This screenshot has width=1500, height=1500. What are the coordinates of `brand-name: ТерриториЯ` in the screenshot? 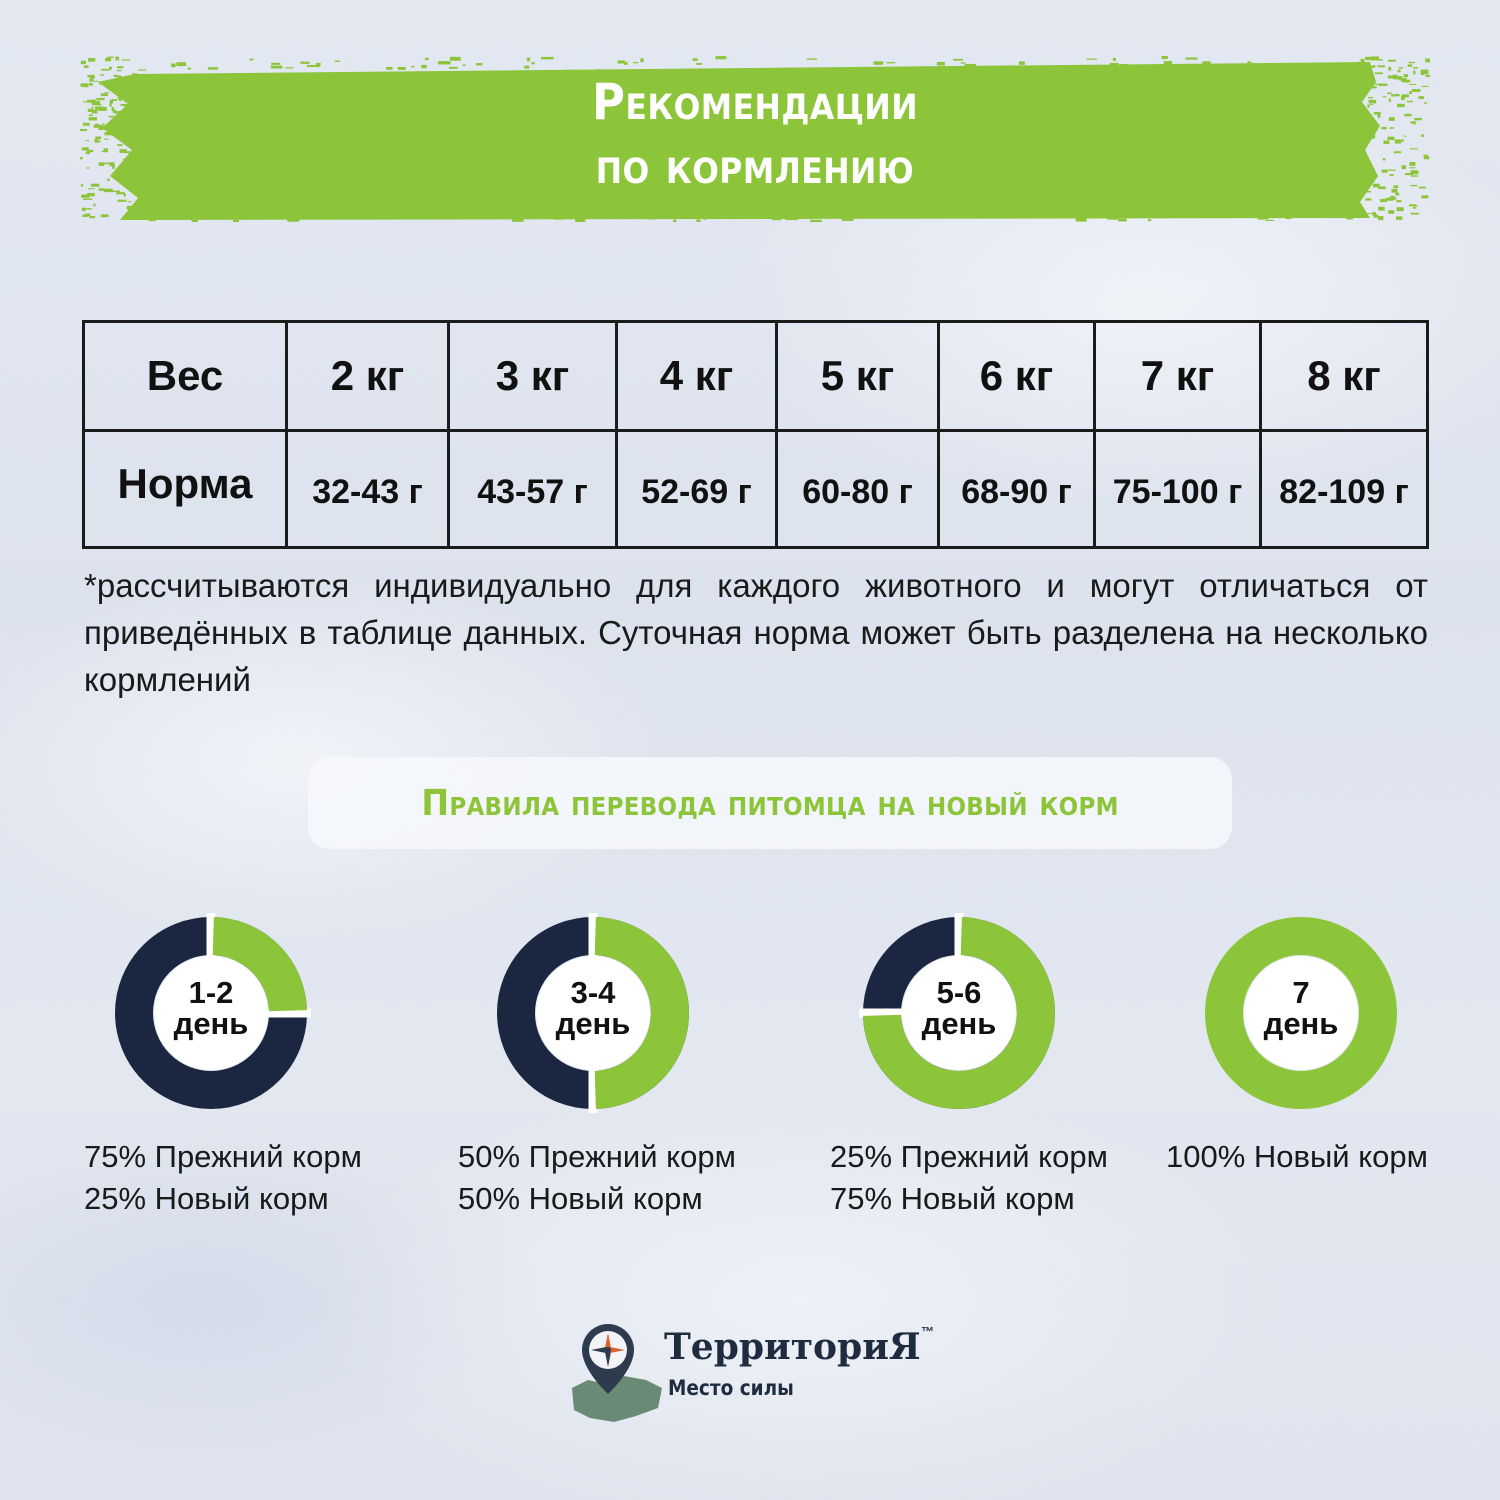 It's located at (792, 1347).